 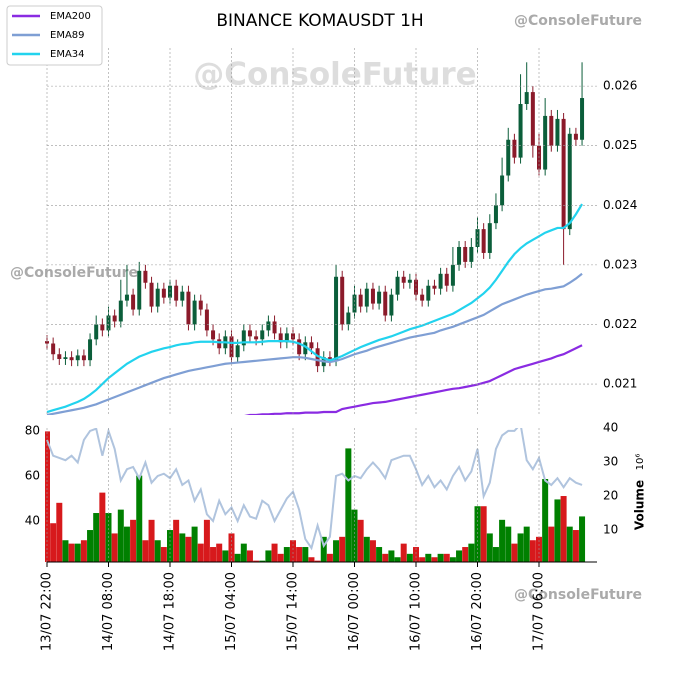 What do you see at coordinates (610, 462) in the screenshot?
I see `y2-tick-label: 30` at bounding box center [610, 462].